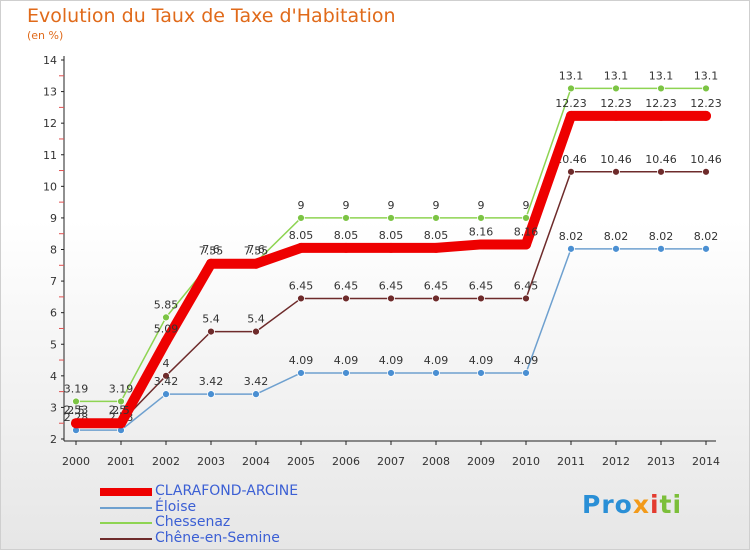 This screenshot has height=550, width=750. What do you see at coordinates (436, 461) in the screenshot?
I see `x-tick-label: 2008` at bounding box center [436, 461].